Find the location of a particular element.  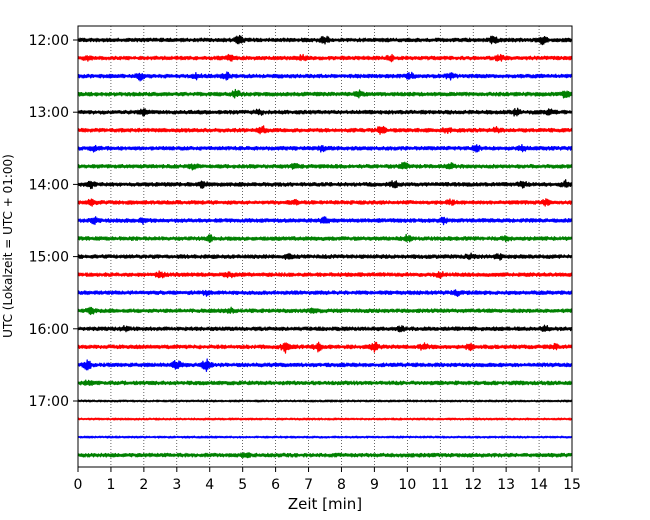

x-axis-label: Zeit [min] is located at coordinates (325, 504).